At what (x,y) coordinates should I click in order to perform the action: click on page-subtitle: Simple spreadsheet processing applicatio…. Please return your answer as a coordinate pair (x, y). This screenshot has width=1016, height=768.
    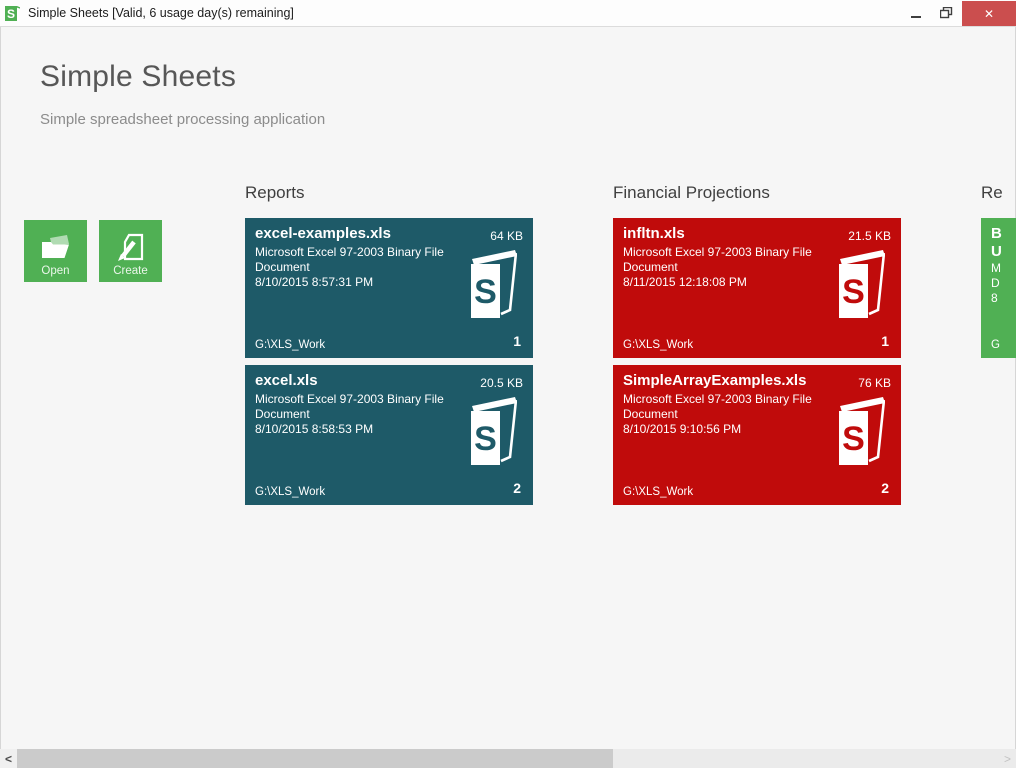
    Looking at the image, I should click on (183, 119).